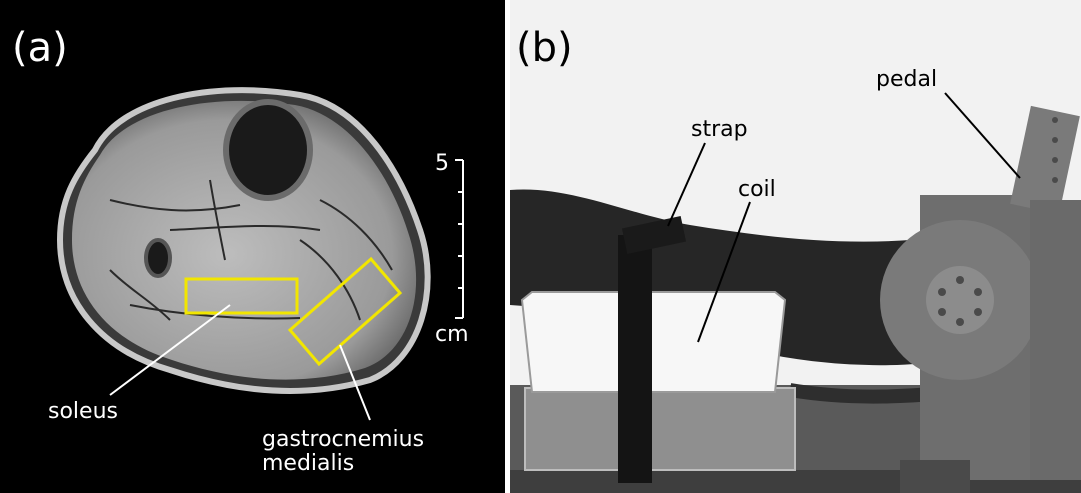 The image size is (1081, 493). Describe the element at coordinates (345, 311) in the screenshot. I see `roi-gastrocnemius` at that location.